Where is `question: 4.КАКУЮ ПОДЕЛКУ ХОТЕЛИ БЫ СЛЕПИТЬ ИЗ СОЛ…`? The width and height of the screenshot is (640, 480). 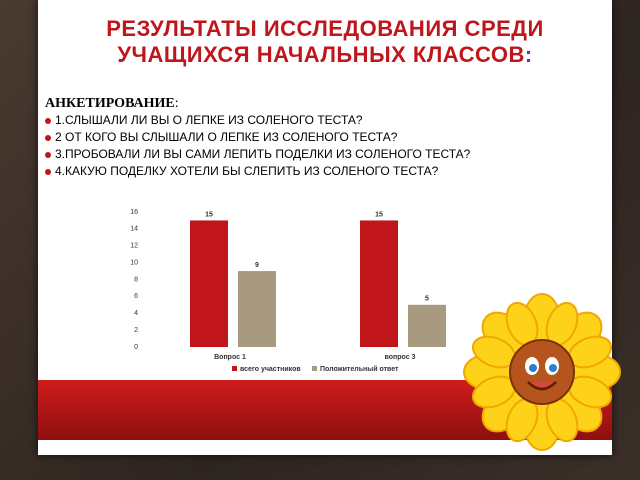
question: 4.КАКУЮ ПОДЕЛКУ ХОТЕЛИ БЫ СЛЕПИТЬ ИЗ СОЛ… is located at coordinates (257, 171).